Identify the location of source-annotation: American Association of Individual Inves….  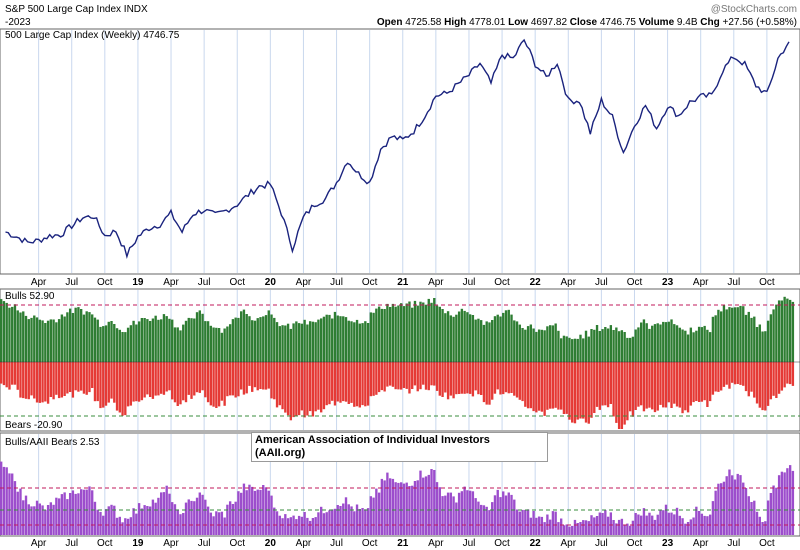
(399, 447).